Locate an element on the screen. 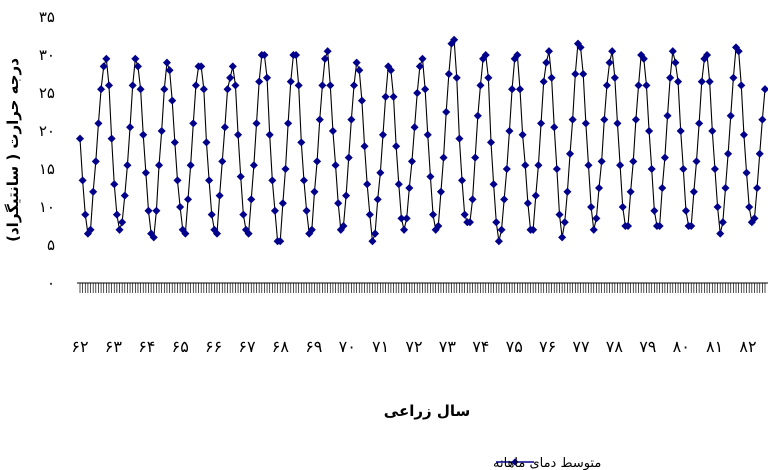 The height and width of the screenshot is (470, 768). y-tick-label: ۵ is located at coordinates (51, 245).